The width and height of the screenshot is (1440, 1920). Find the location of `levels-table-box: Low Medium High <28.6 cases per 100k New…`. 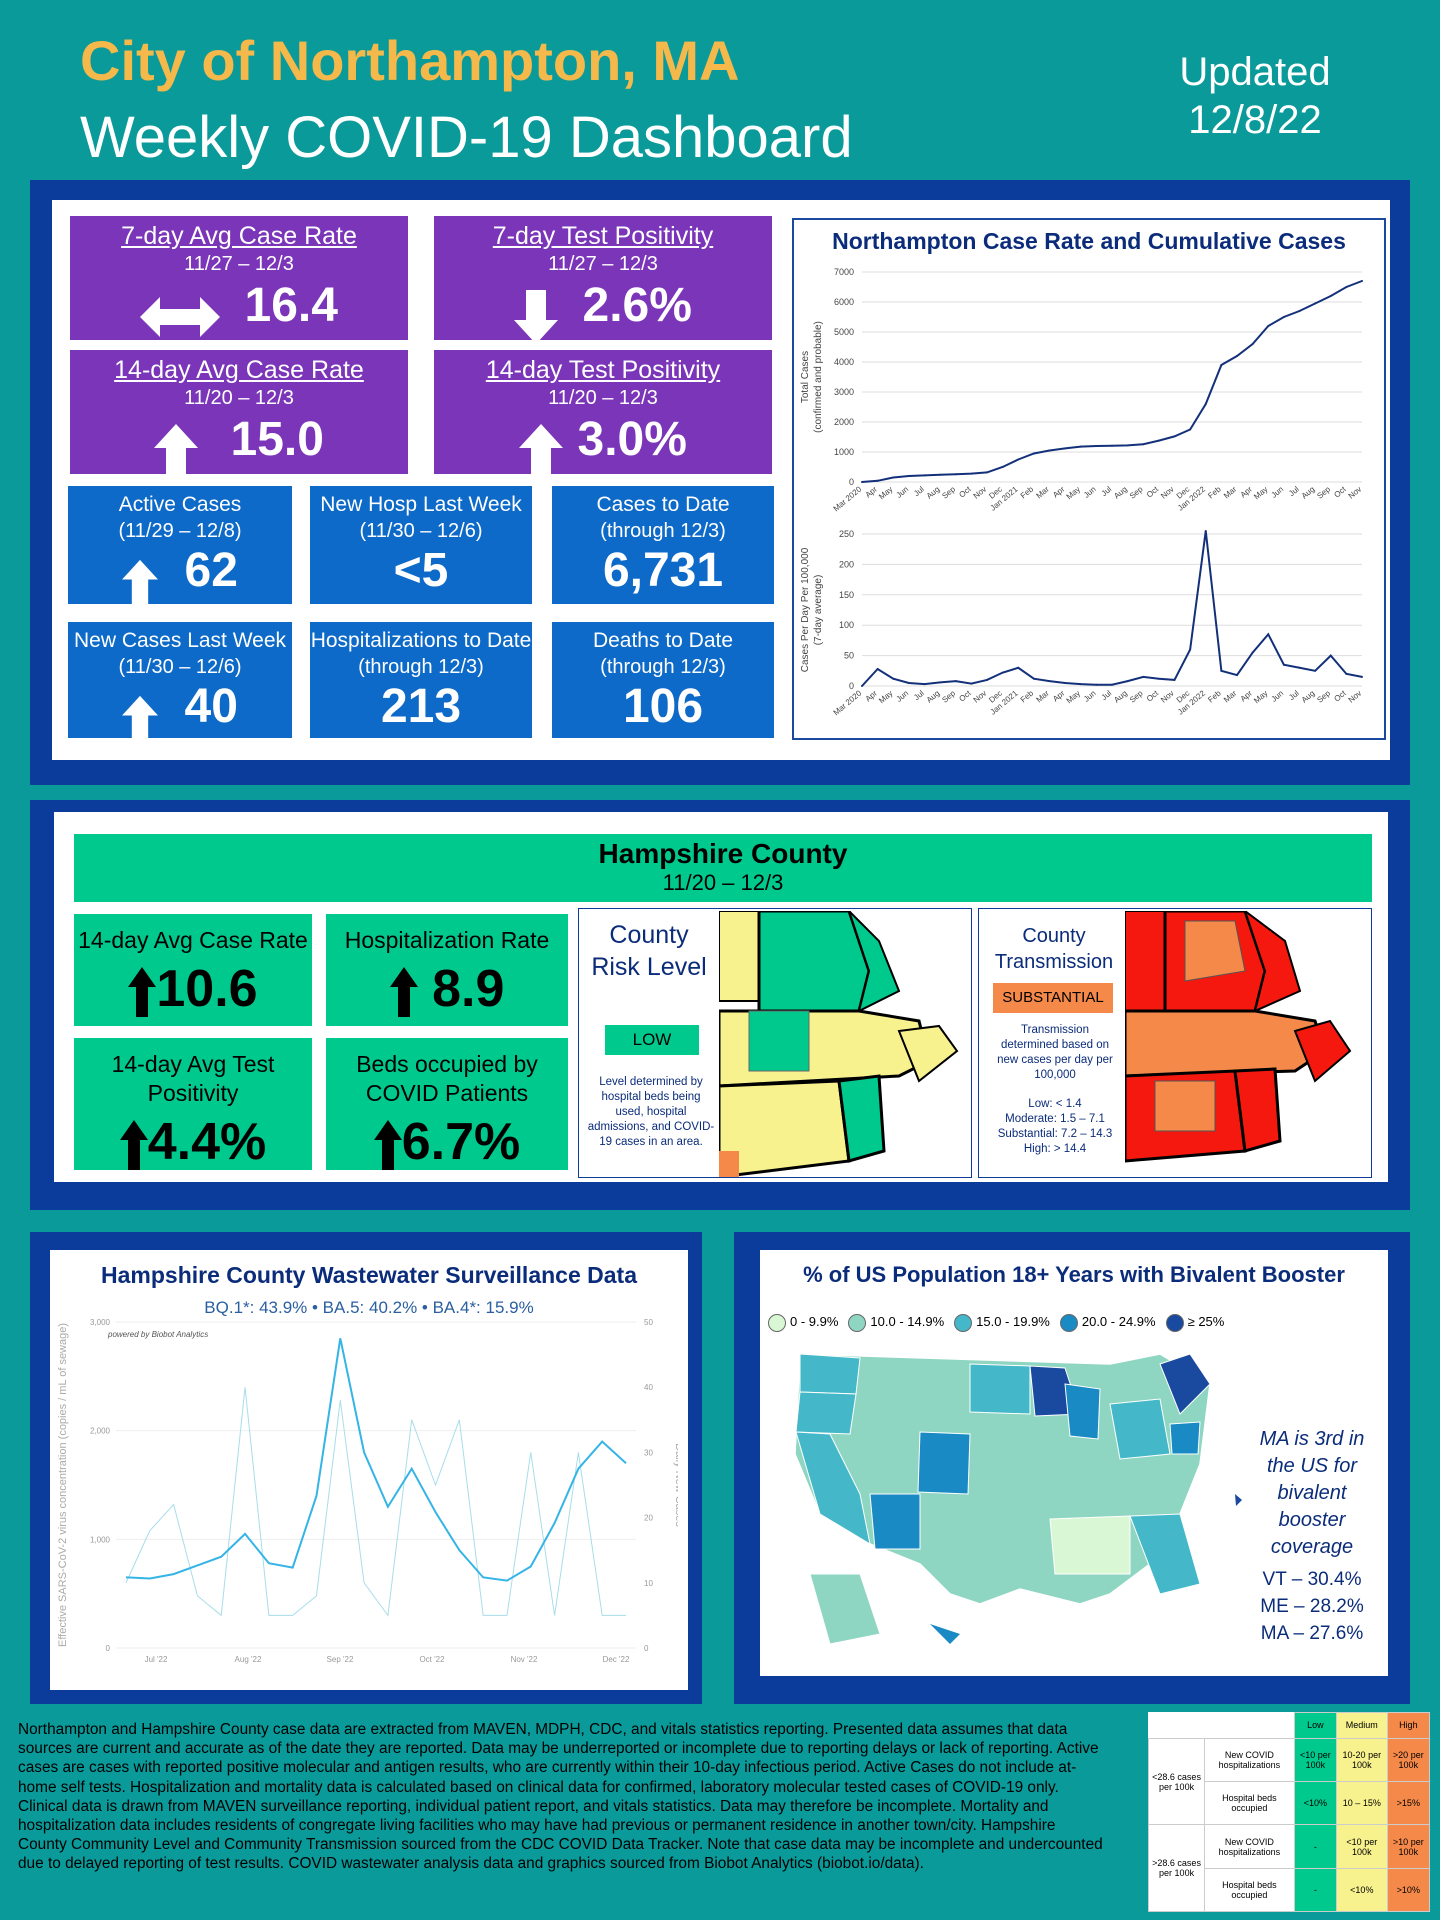

levels-table-box: Low Medium High <28.6 cases per 100k New… is located at coordinates (1289, 1812).